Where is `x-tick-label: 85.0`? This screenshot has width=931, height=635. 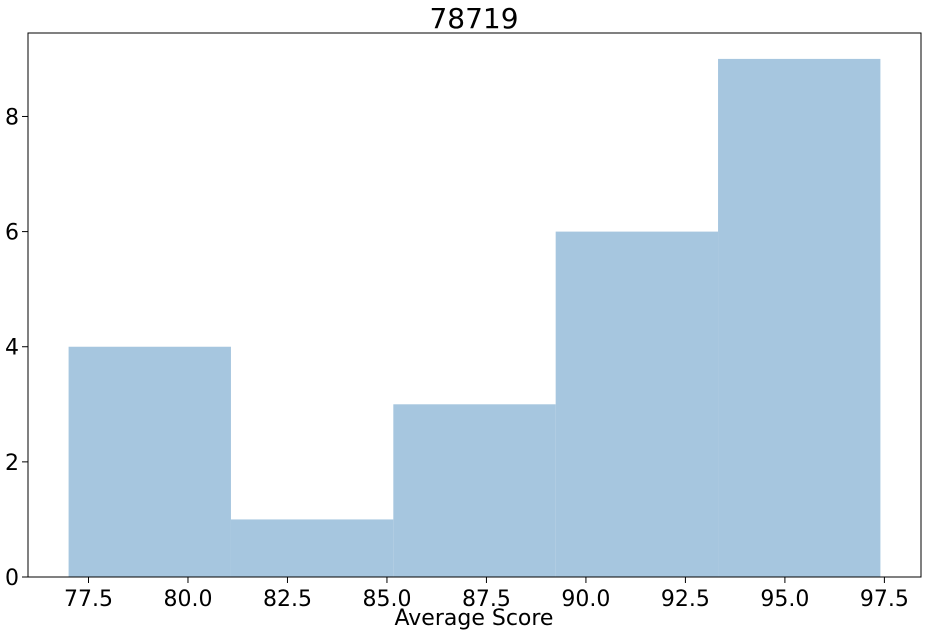
x-tick-label: 85.0 is located at coordinates (386, 599).